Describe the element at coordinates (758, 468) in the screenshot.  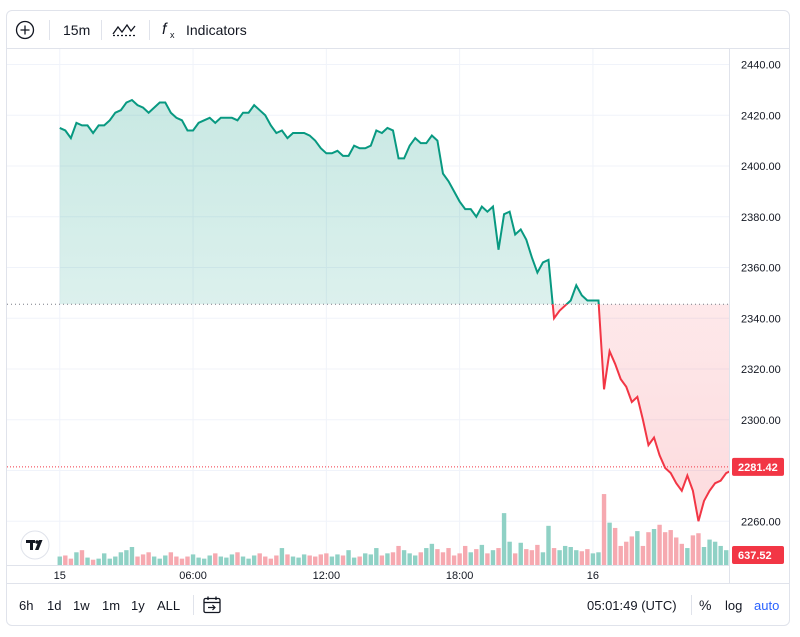
I see `last-price-label: 2281.42` at that location.